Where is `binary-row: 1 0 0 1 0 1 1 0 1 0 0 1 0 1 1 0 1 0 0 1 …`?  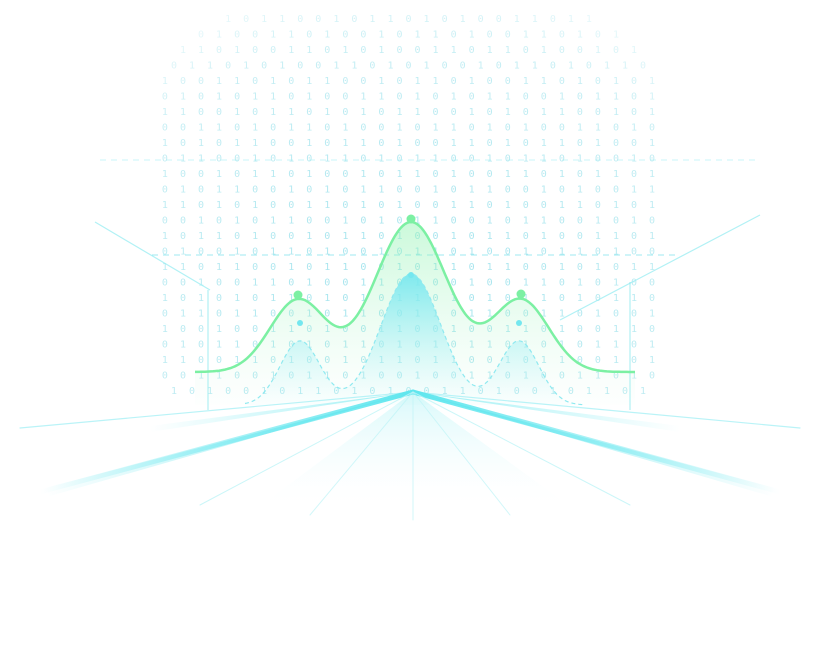
binary-row: 1 0 0 1 0 1 1 0 1 0 0 1 0 1 1 0 1 0 0 1 … is located at coordinates (410, 174).